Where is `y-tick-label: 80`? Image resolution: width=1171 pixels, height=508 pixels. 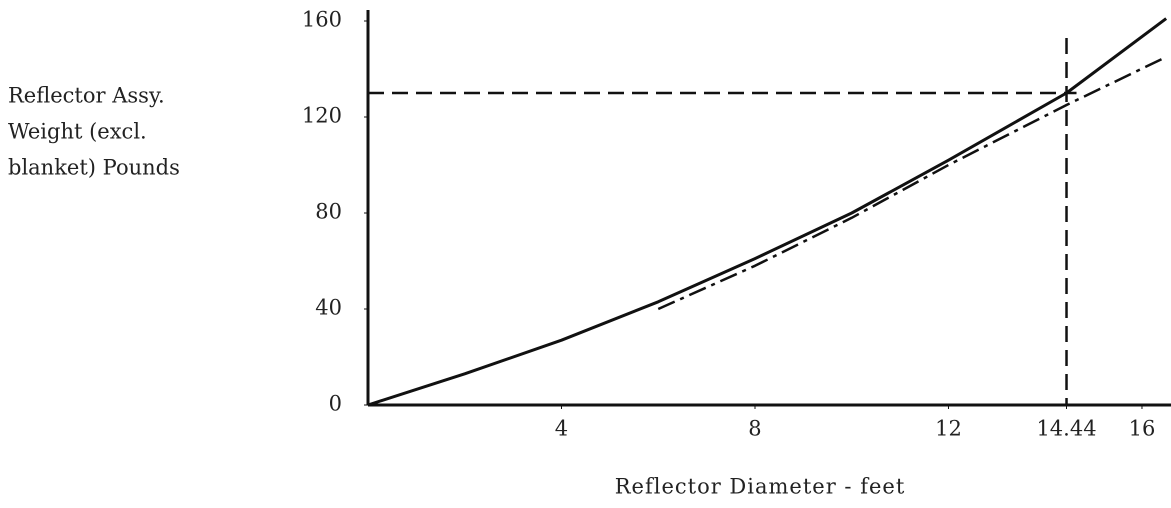 y-tick-label: 80 is located at coordinates (328, 212).